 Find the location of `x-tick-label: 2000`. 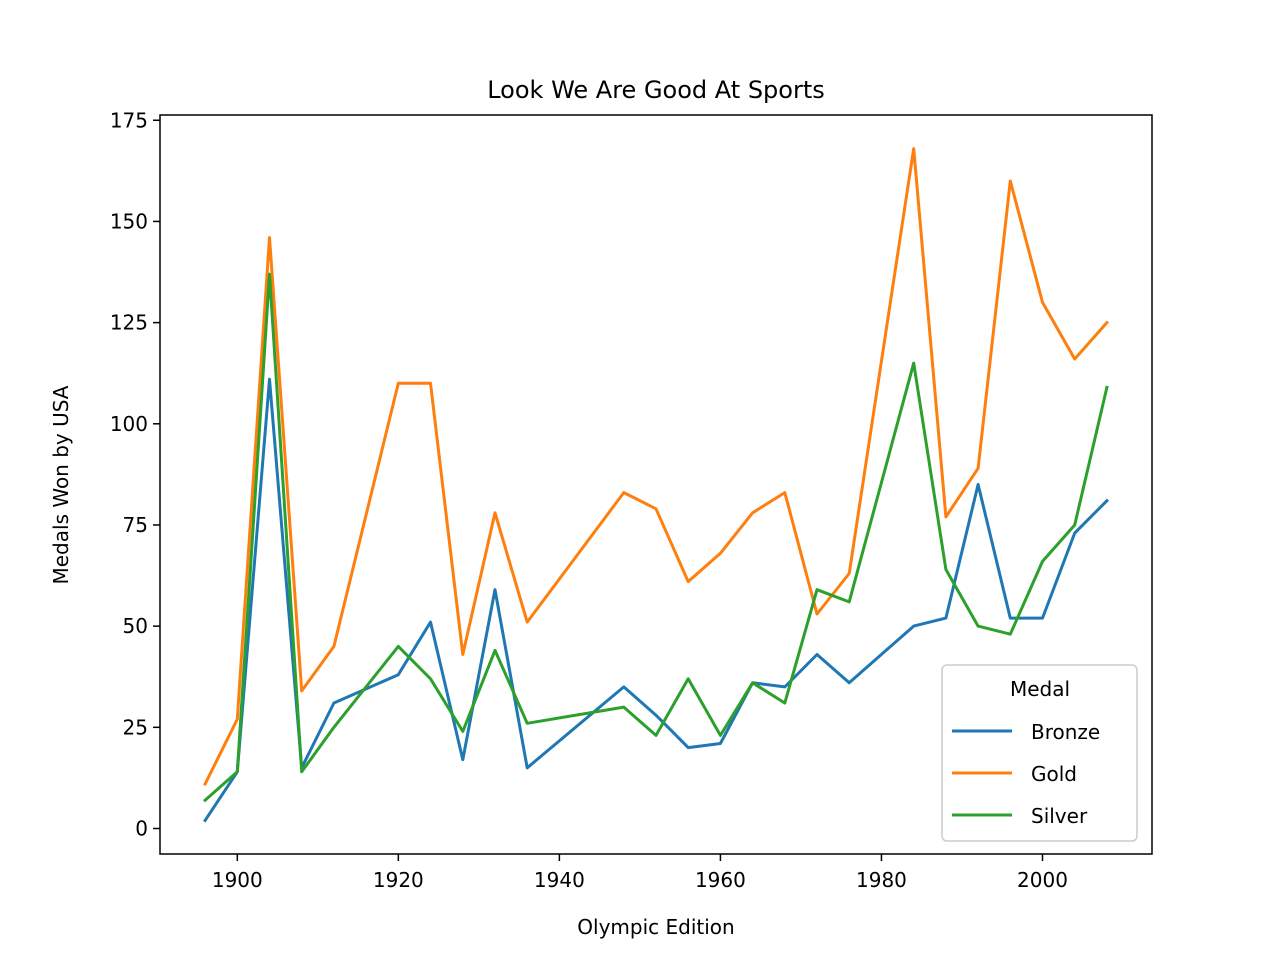

x-tick-label: 2000 is located at coordinates (1042, 880).